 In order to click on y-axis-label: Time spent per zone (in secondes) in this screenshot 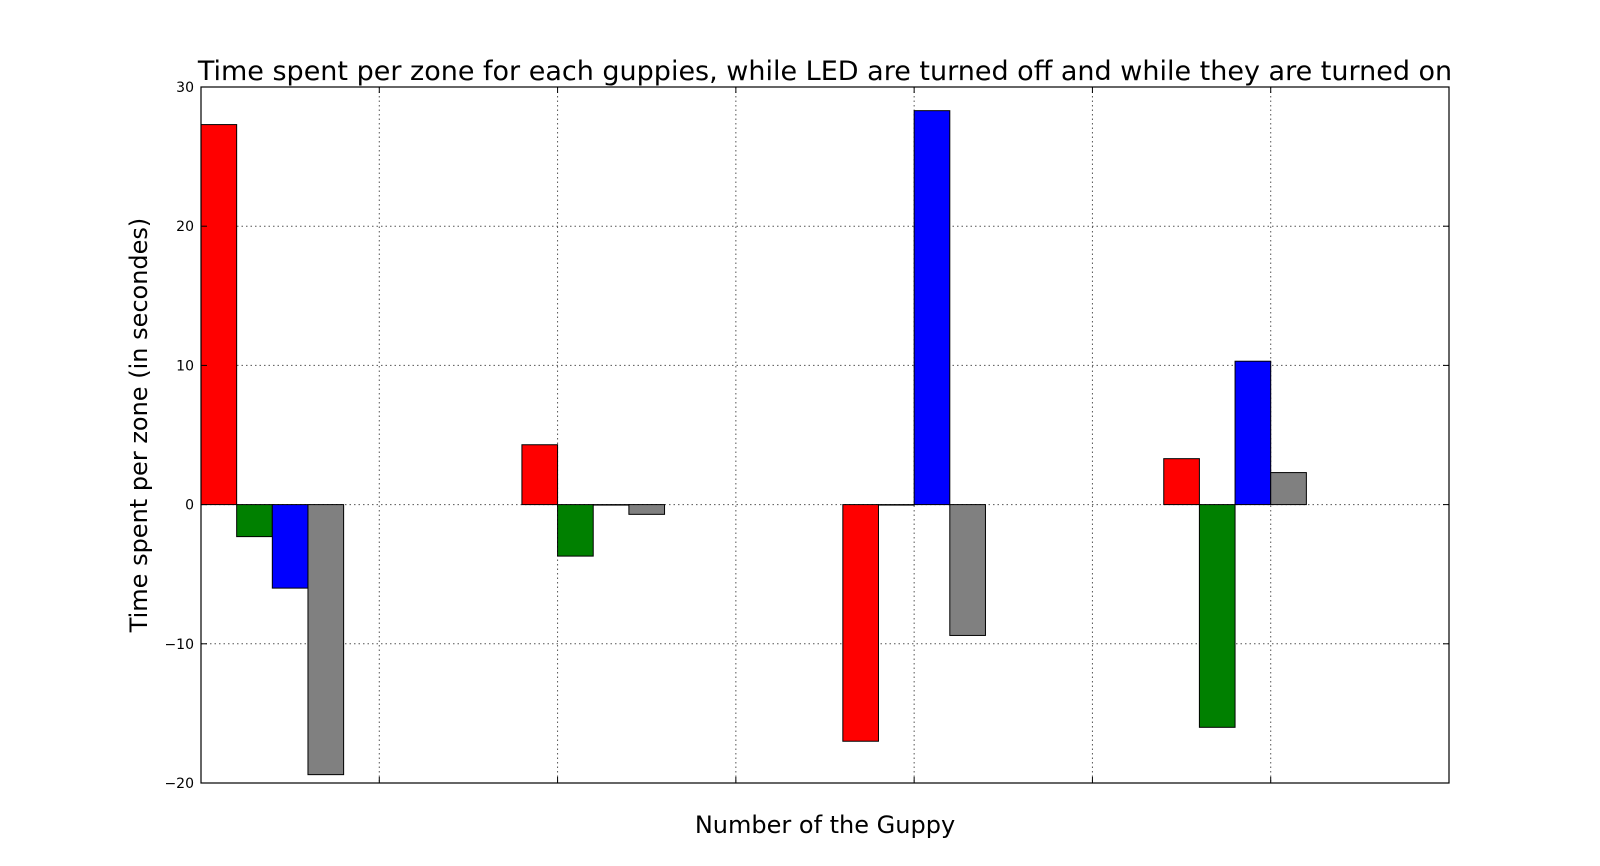, I will do `click(139, 426)`.